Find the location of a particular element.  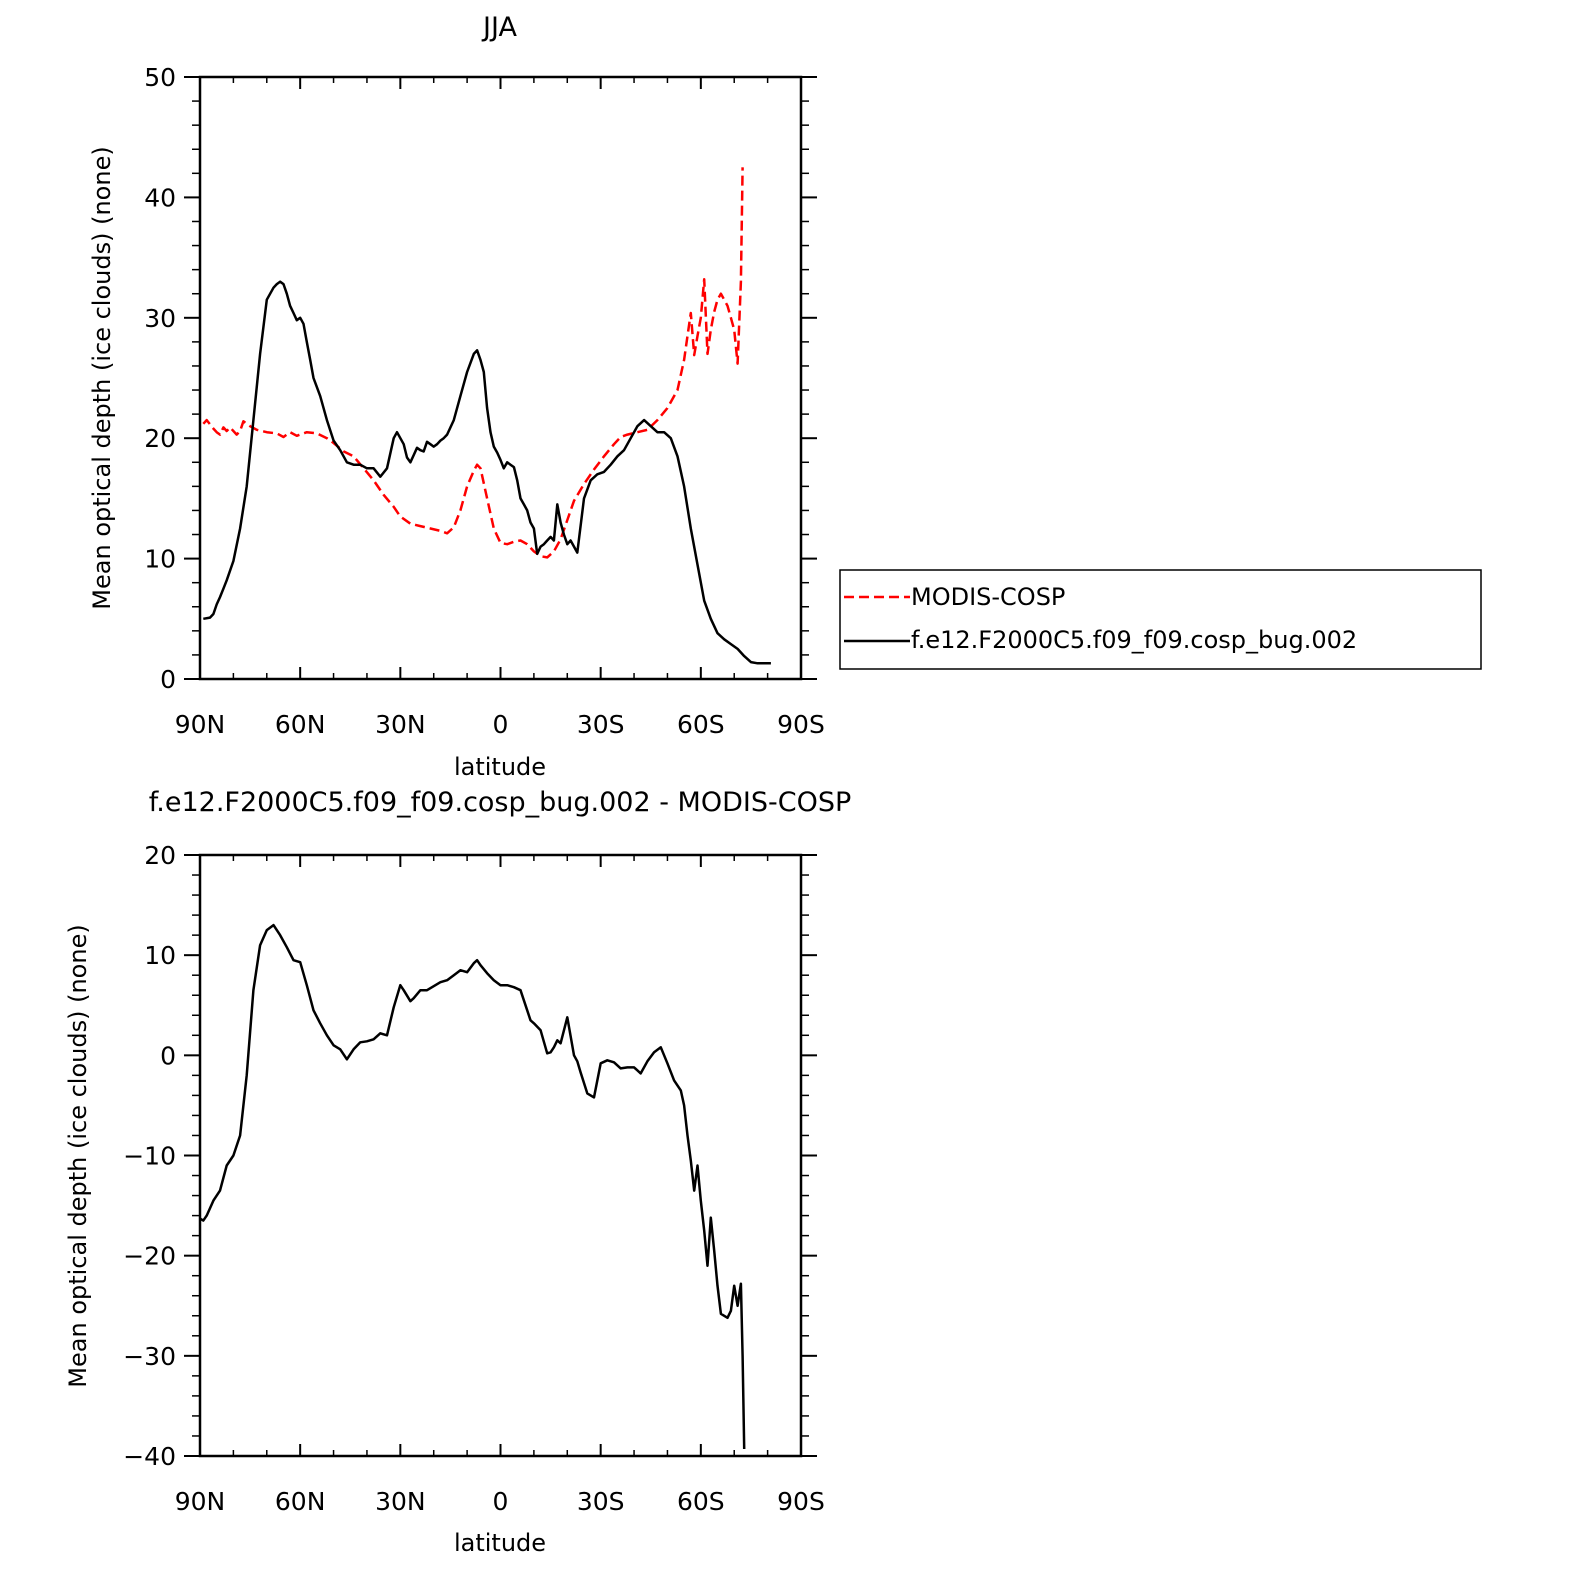

bottom-panel-series is located at coordinates (472, 1186).